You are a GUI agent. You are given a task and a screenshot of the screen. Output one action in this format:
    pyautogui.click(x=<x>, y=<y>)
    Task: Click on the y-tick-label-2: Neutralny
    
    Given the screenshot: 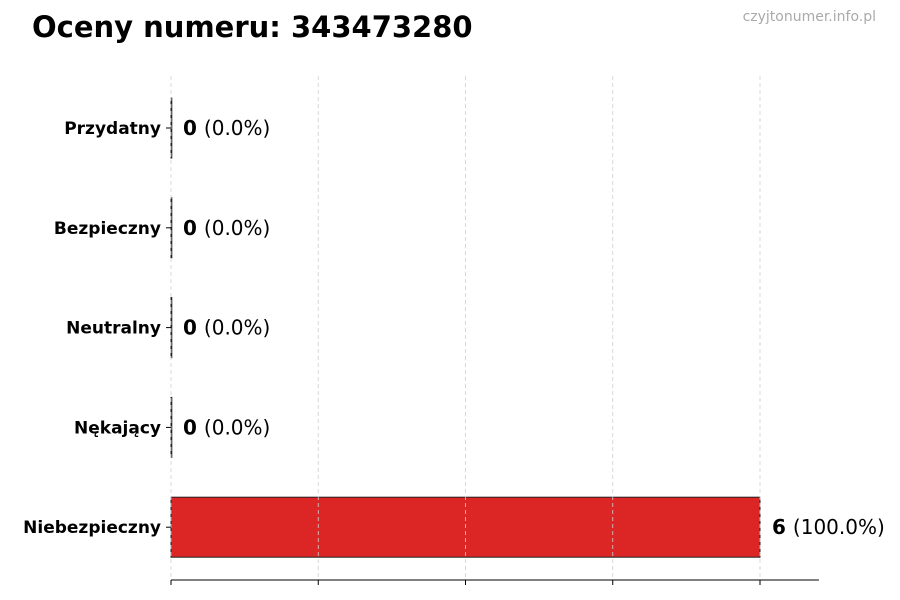 What is the action you would take?
    pyautogui.click(x=113, y=329)
    